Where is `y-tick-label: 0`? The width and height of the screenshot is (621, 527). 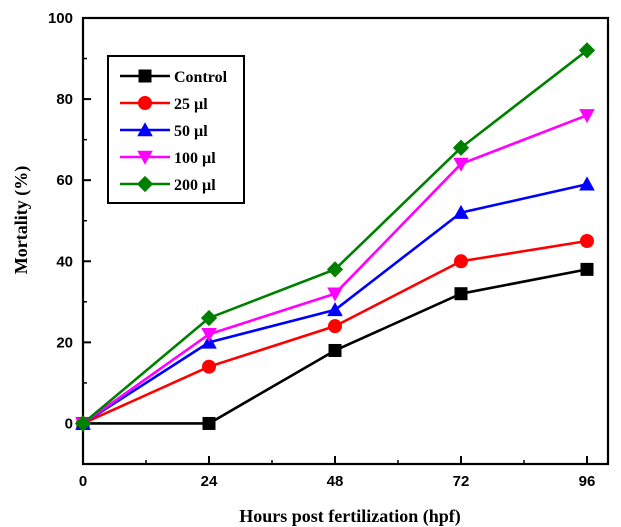
y-tick-label: 0 is located at coordinates (69, 423).